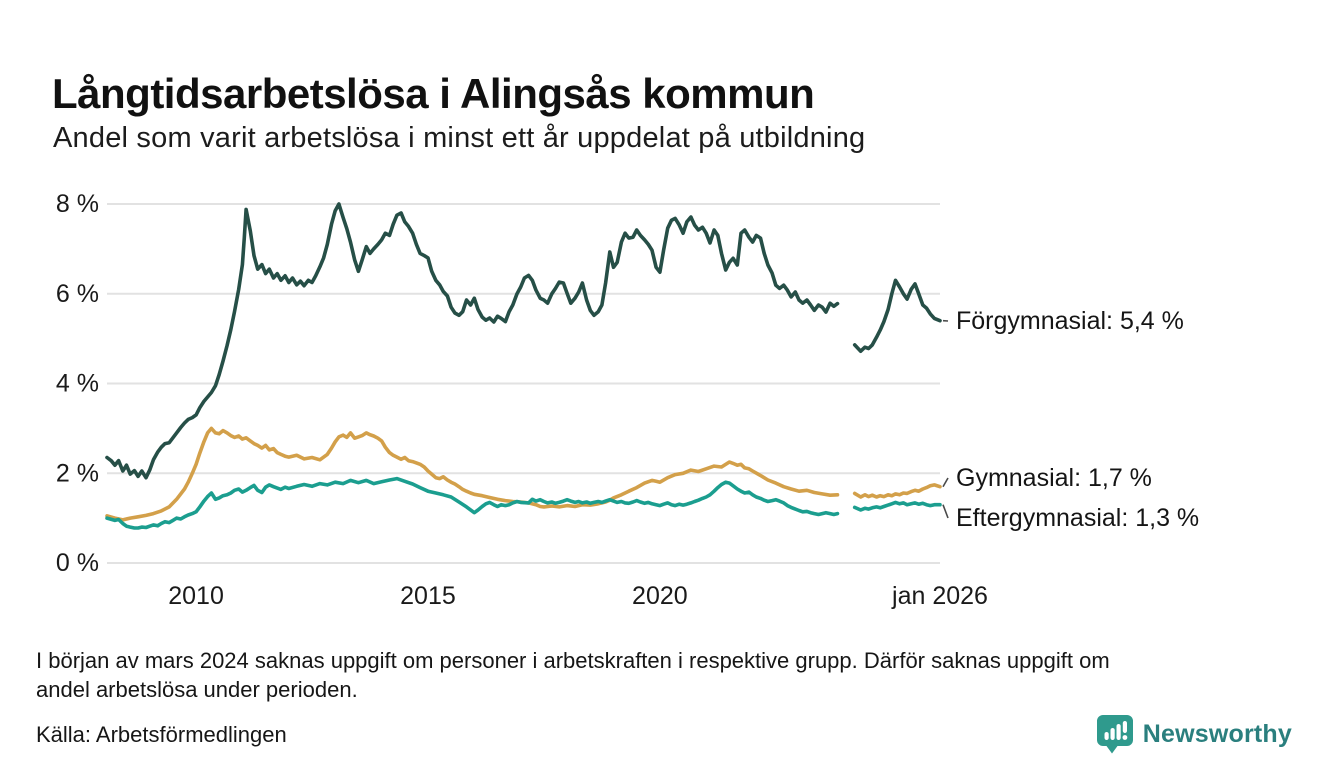 This screenshot has width=1340, height=780. What do you see at coordinates (197, 689) in the screenshot?
I see `footnote-line-2: andel arbetslösa under perioden.` at bounding box center [197, 689].